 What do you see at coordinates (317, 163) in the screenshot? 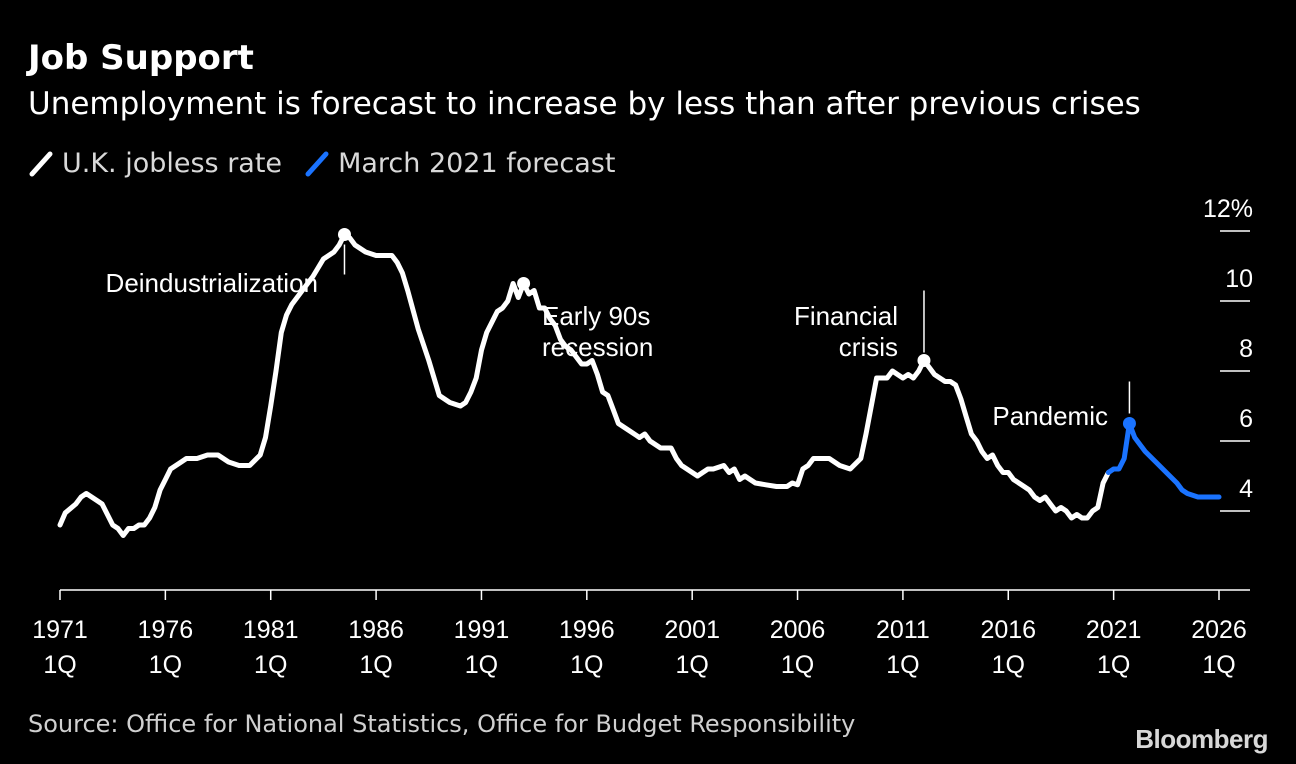
I see `legend-swatch-blue-icon` at bounding box center [317, 163].